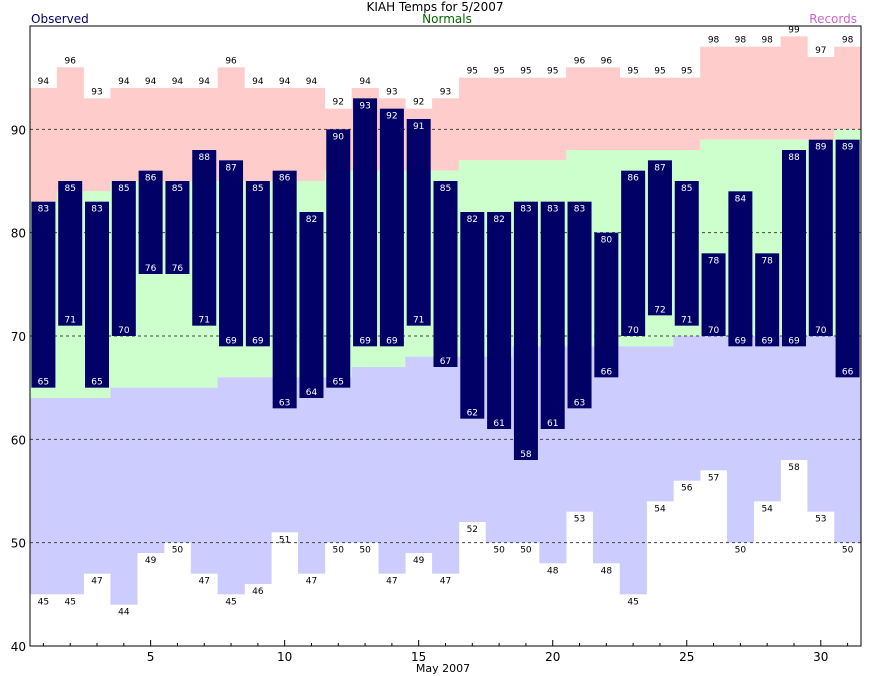 Image resolution: width=870 pixels, height=676 pixels. Describe the element at coordinates (284, 540) in the screenshot. I see `record-low-label: 51` at that location.